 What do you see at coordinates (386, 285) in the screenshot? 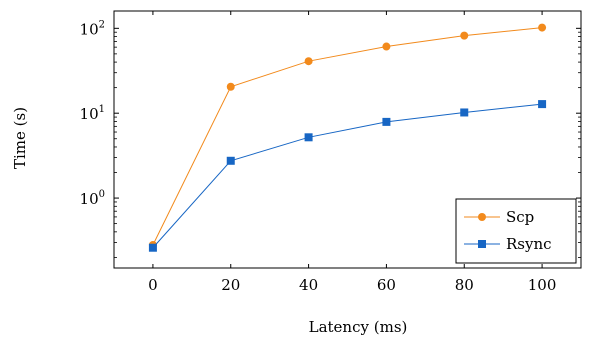
I see `x-tick-label: 60` at bounding box center [386, 285].